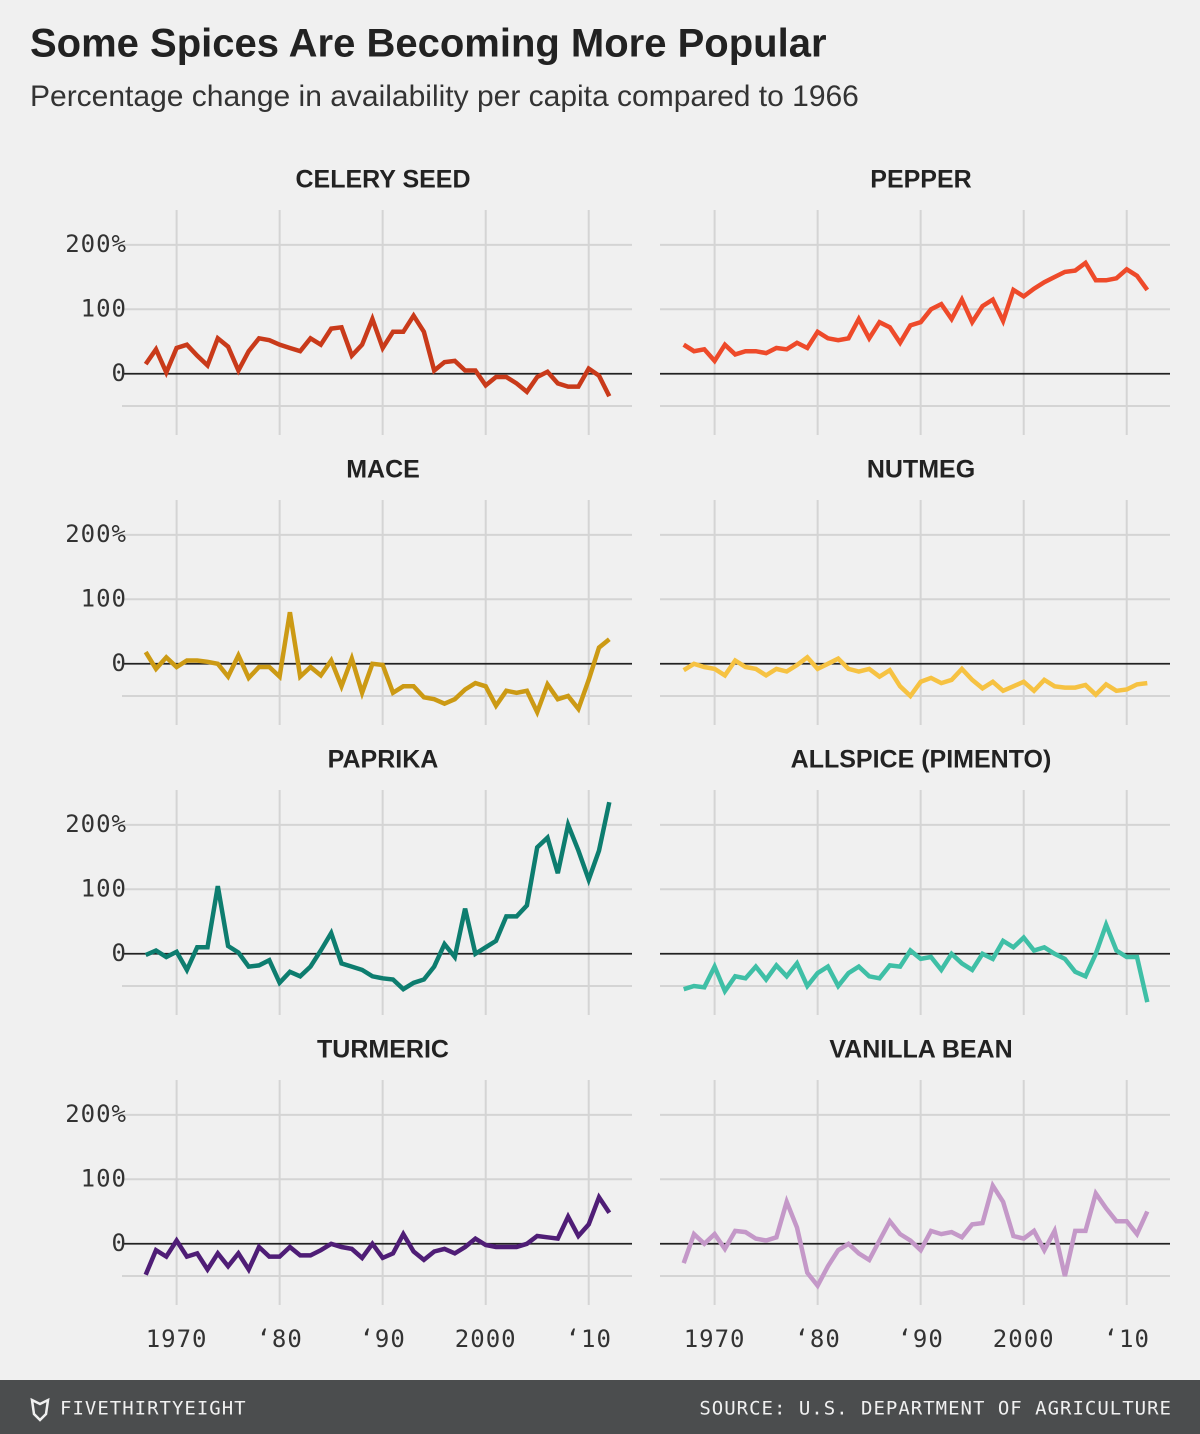  Describe the element at coordinates (383, 1050) in the screenshot. I see `panel-title: TURMERIC` at that location.